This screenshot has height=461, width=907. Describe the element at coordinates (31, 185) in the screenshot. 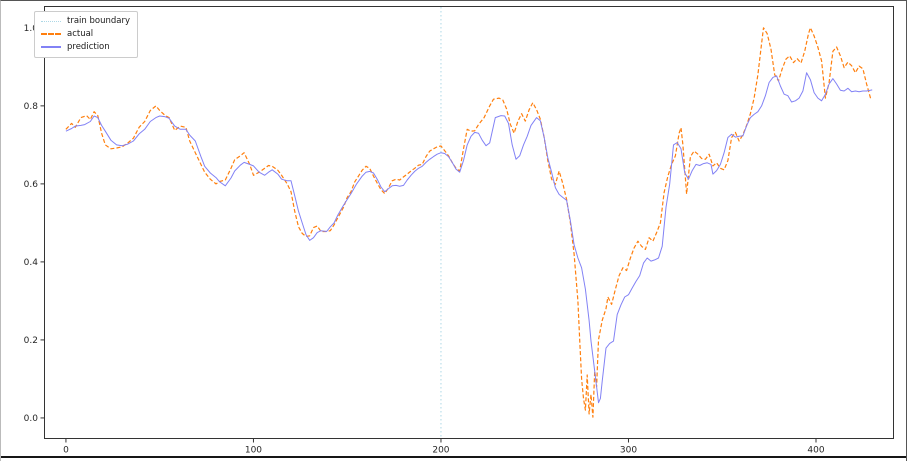

I see `y-tick-label: 0.6` at that location.